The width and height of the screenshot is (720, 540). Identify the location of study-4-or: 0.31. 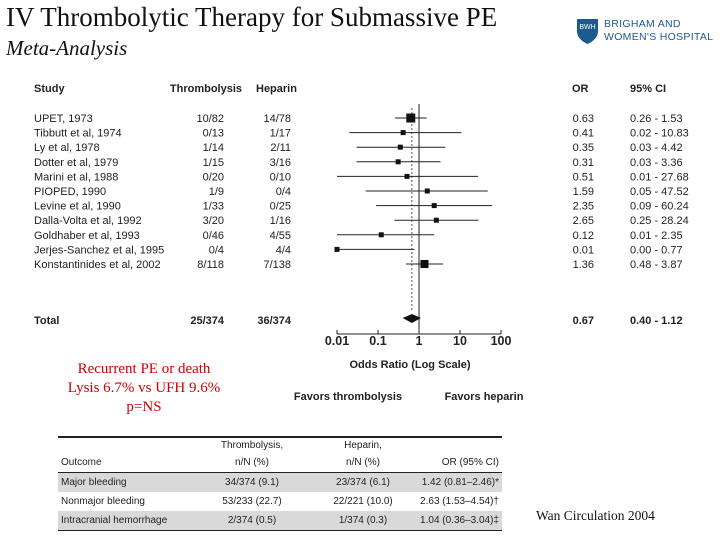
(583, 163).